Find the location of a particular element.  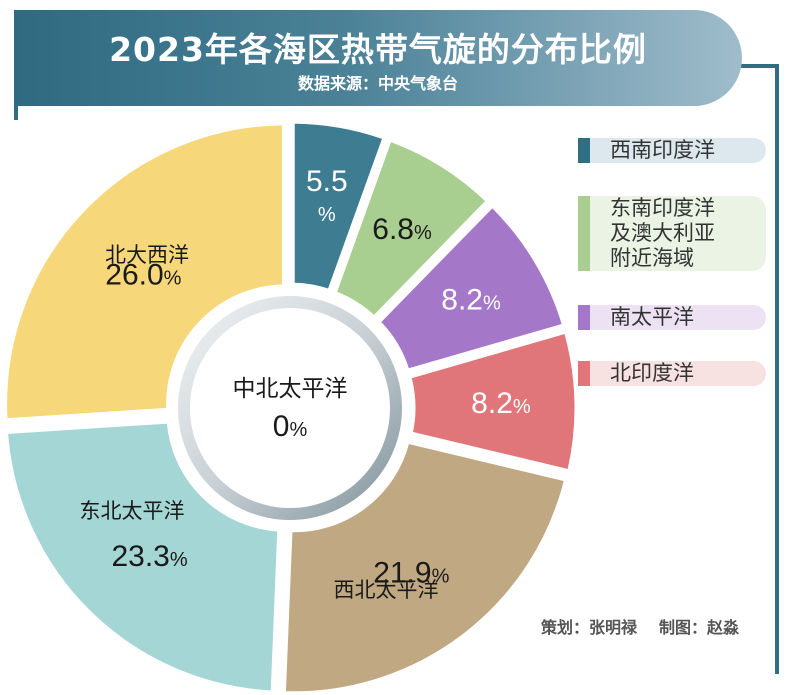

slice-value-label: 21.9% is located at coordinates (411, 572).